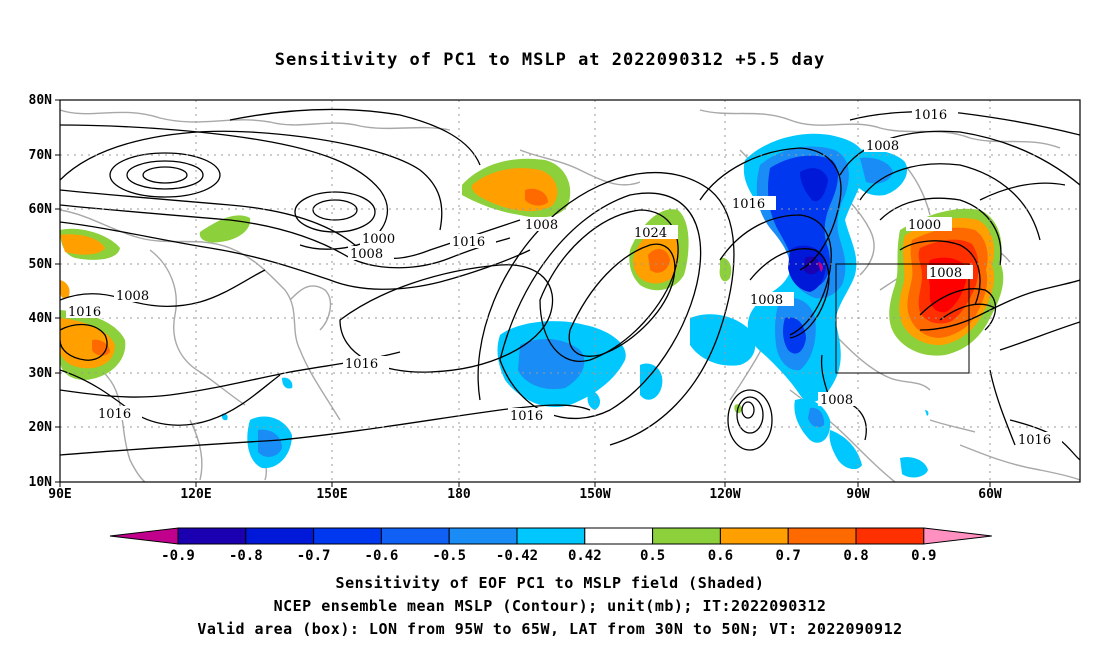 This screenshot has height=650, width=1100. Describe the element at coordinates (382, 556) in the screenshot. I see `colorbar-label: -0.6` at that location.